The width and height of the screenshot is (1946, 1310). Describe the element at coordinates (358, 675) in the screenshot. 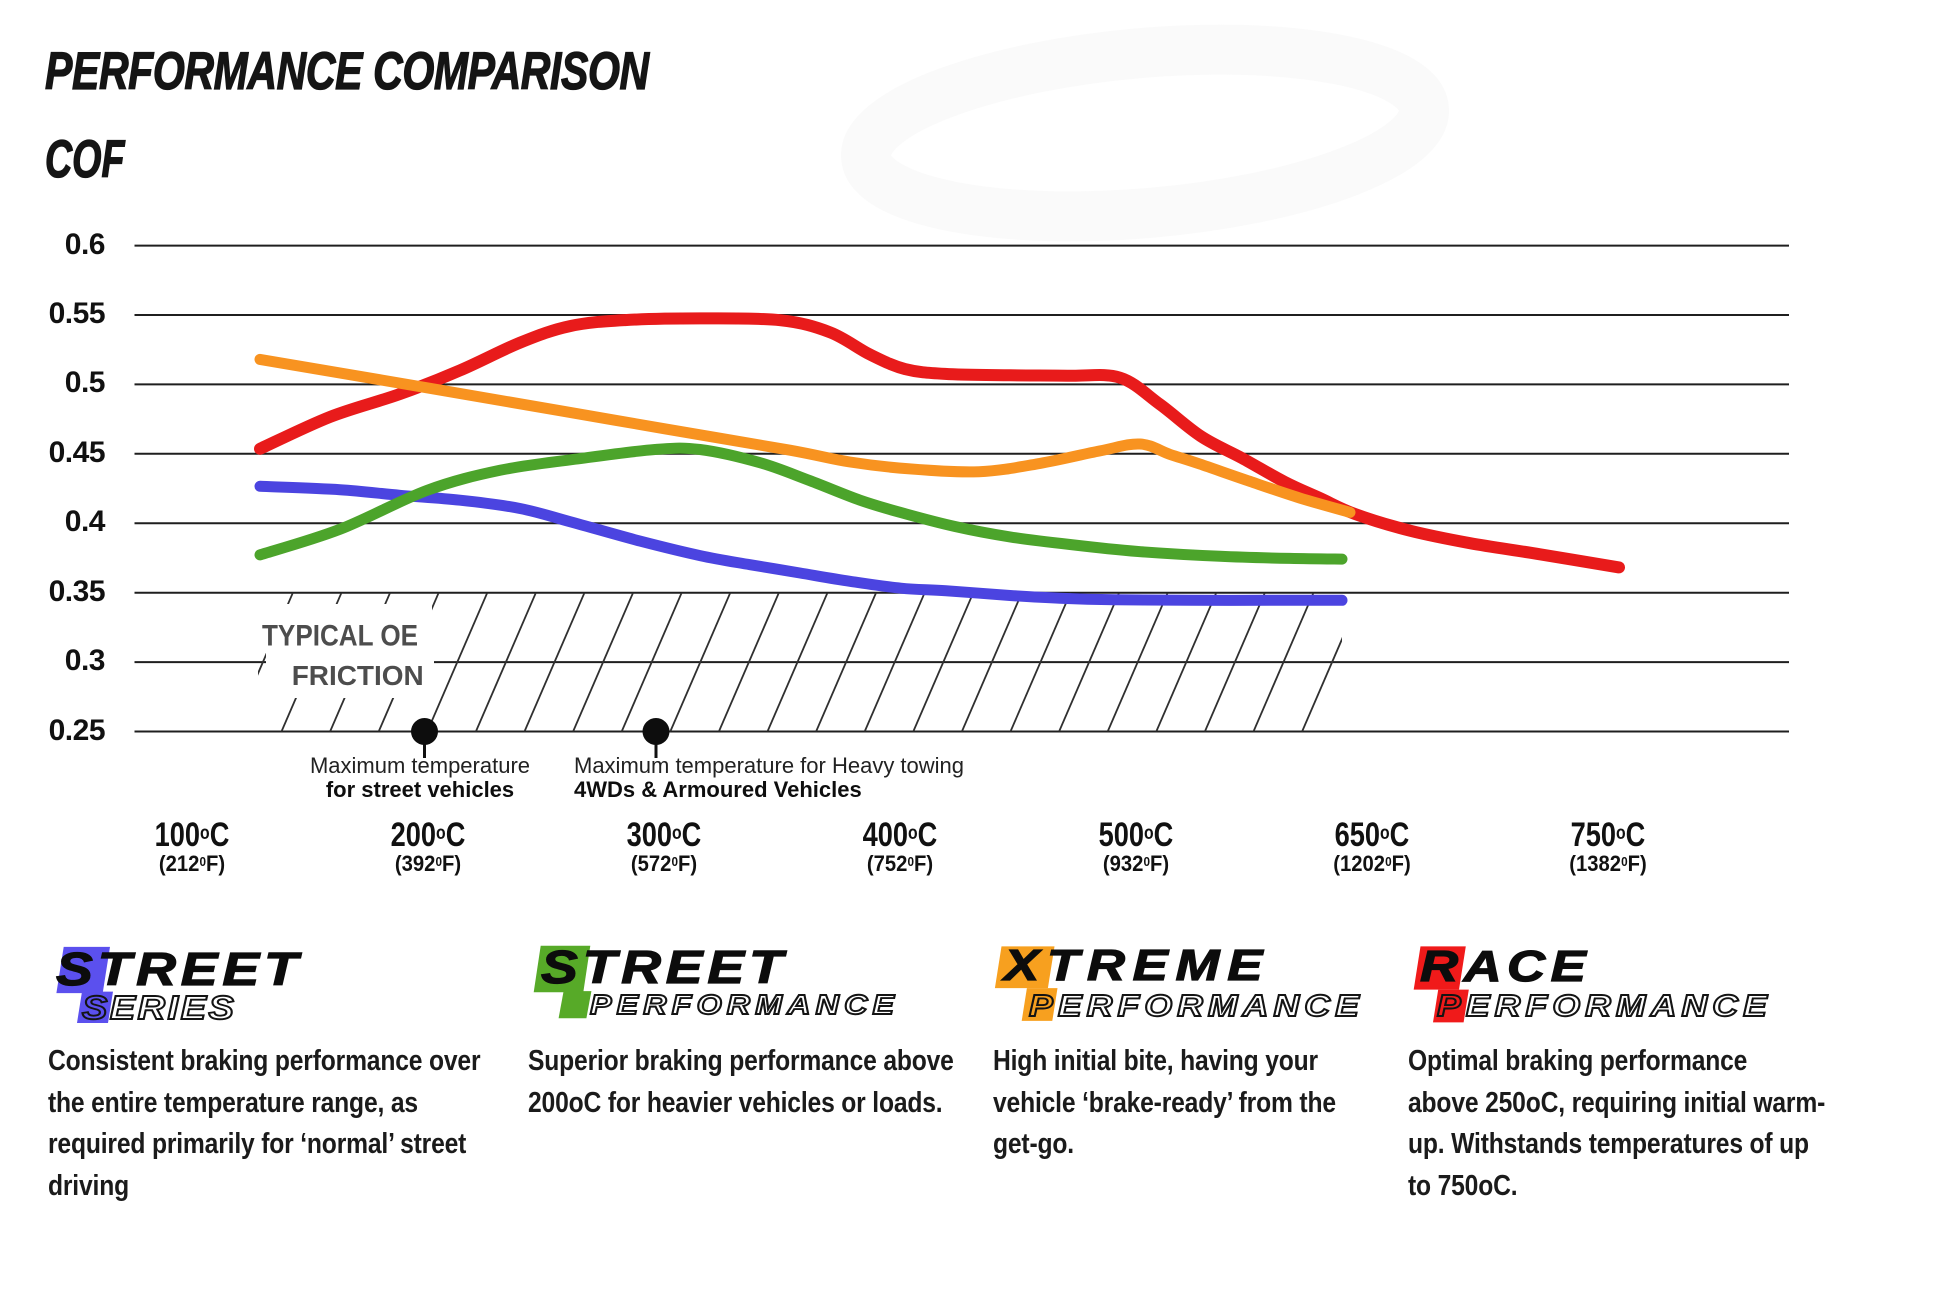

I see `svg-text: FRICTION` at that location.